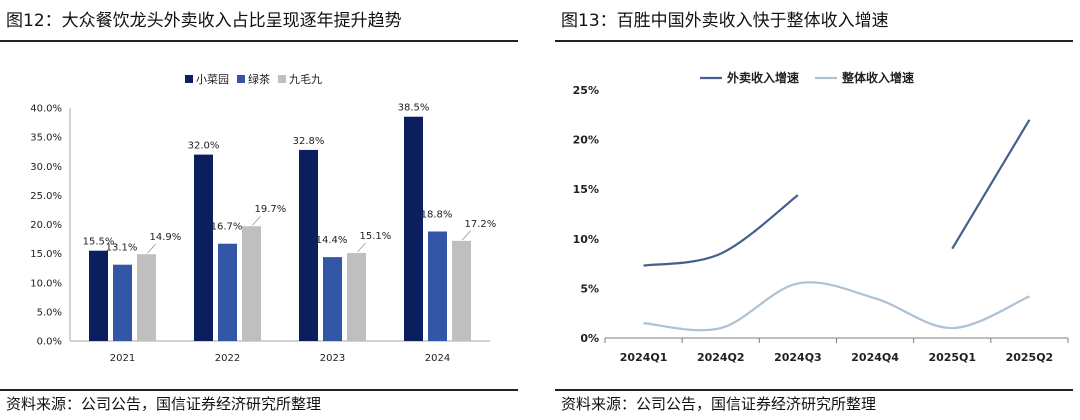 The image size is (1080, 420). Describe the element at coordinates (763, 77) in the screenshot. I see `legend-label: 外卖收入增速` at that location.